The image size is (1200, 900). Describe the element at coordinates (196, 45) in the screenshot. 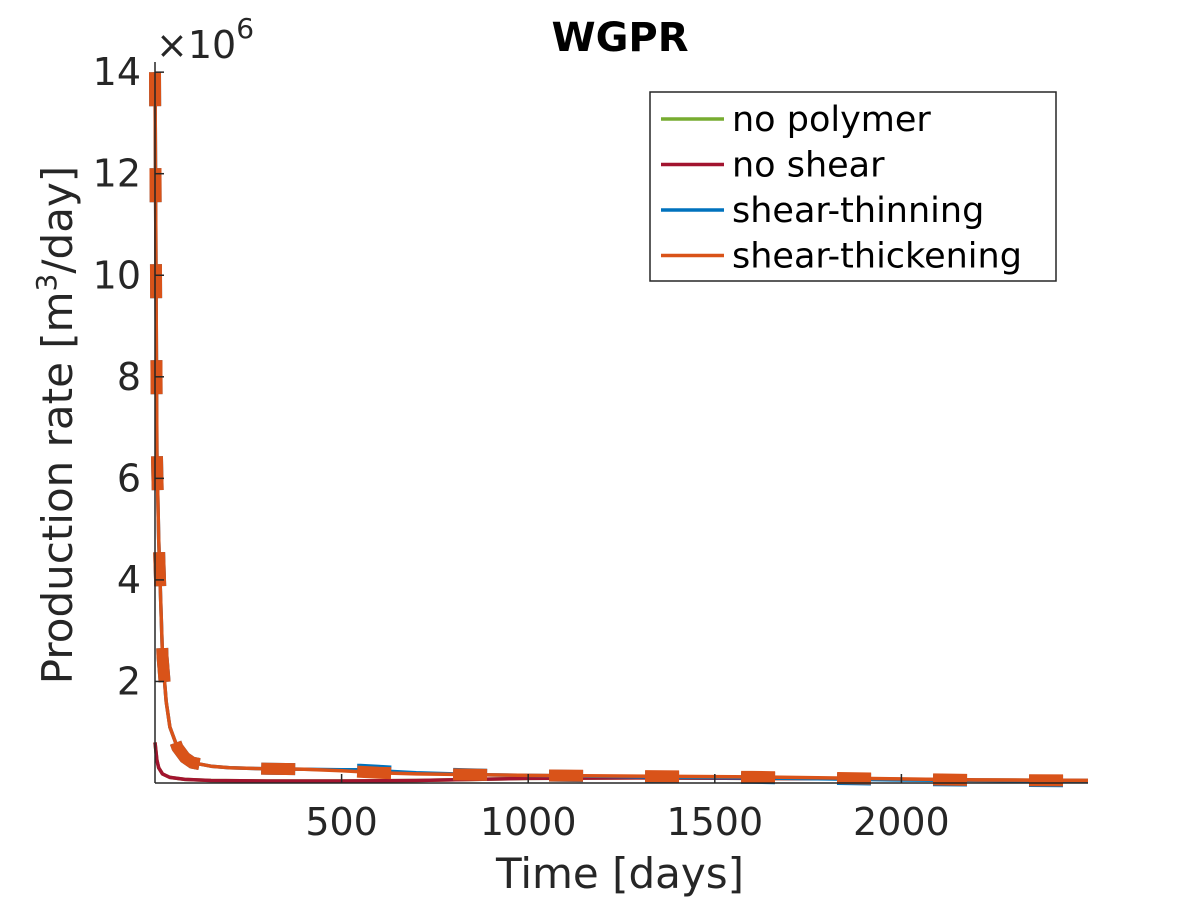

I see `multiplier-base: ×10` at that location.